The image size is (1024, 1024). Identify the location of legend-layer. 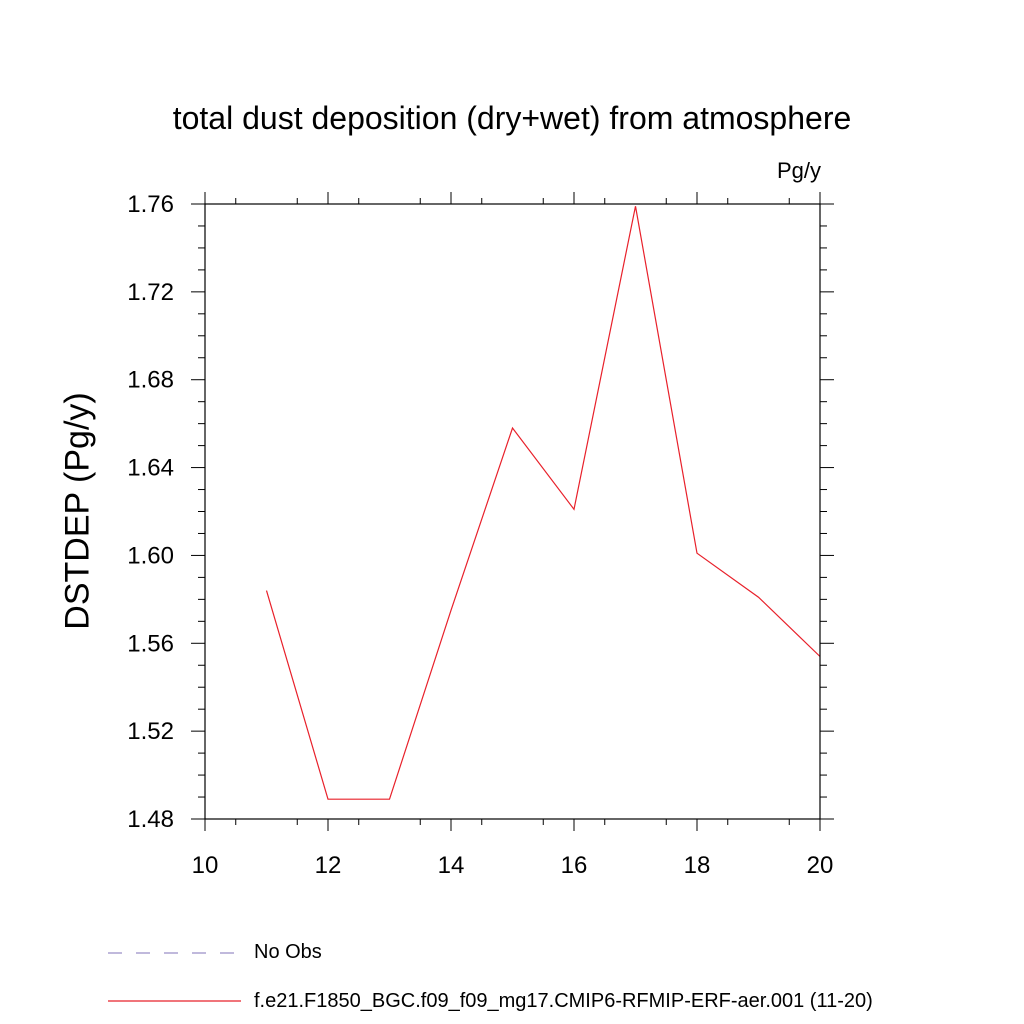
(174, 977).